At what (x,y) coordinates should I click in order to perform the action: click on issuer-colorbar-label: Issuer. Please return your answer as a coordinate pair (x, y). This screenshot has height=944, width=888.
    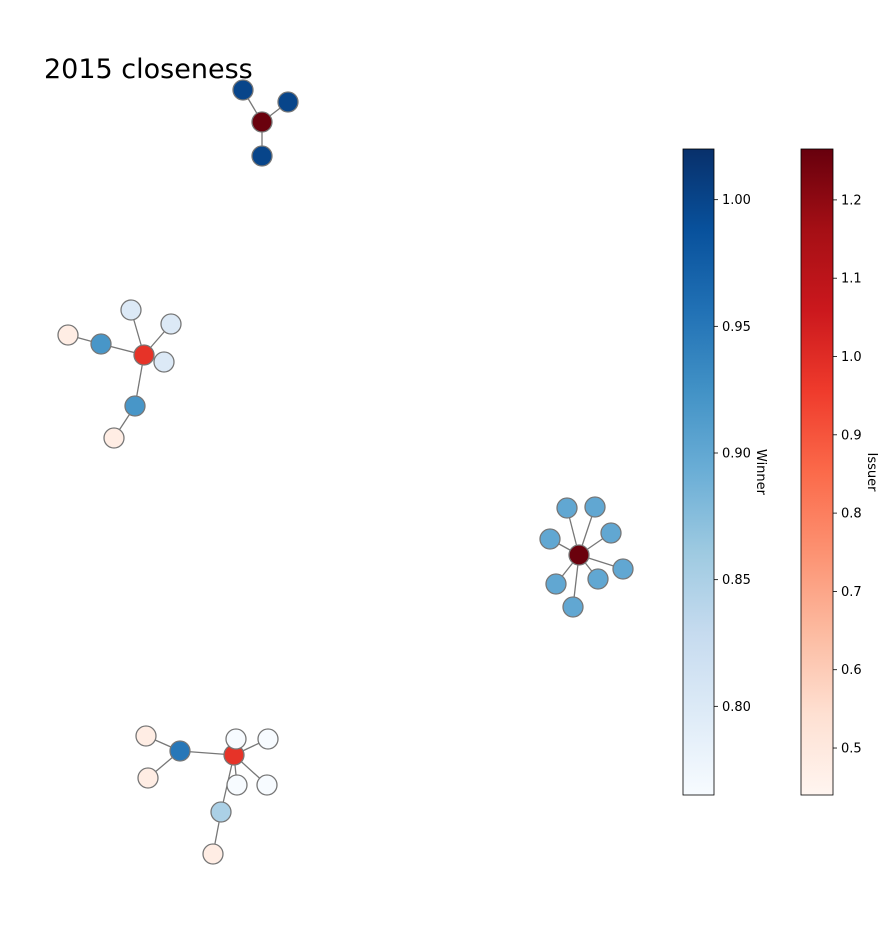
    Looking at the image, I should click on (871, 473).